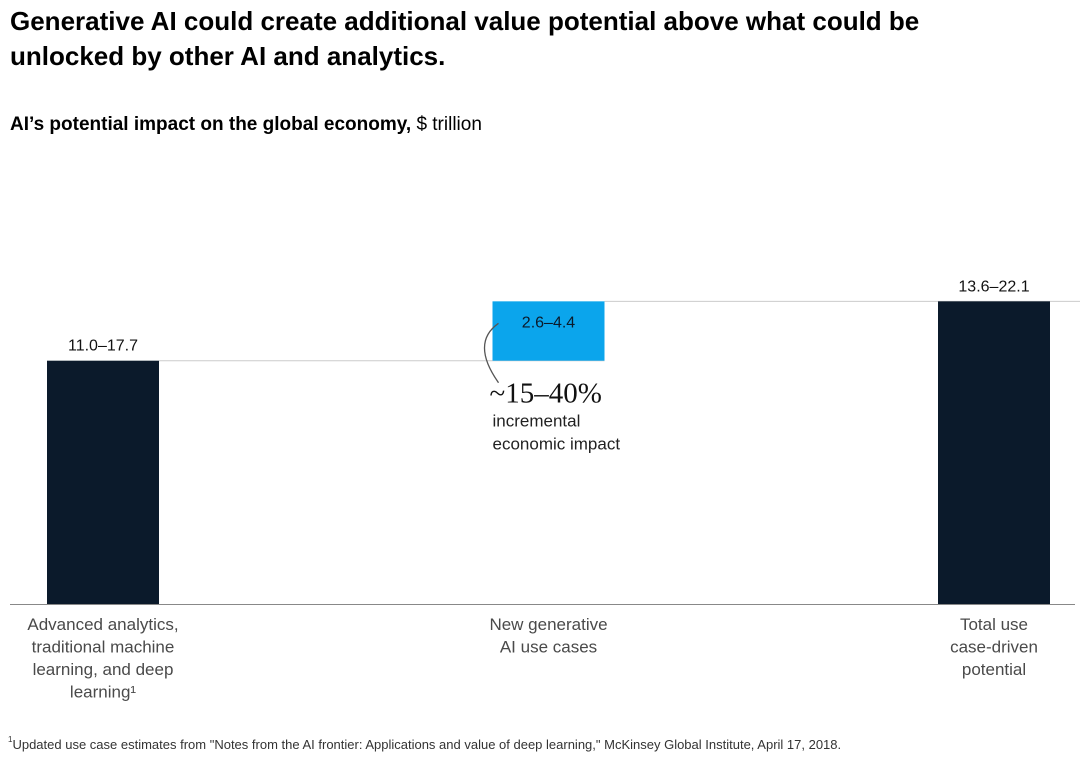  What do you see at coordinates (102, 624) in the screenshot?
I see `category-label: Advanced analytics,` at bounding box center [102, 624].